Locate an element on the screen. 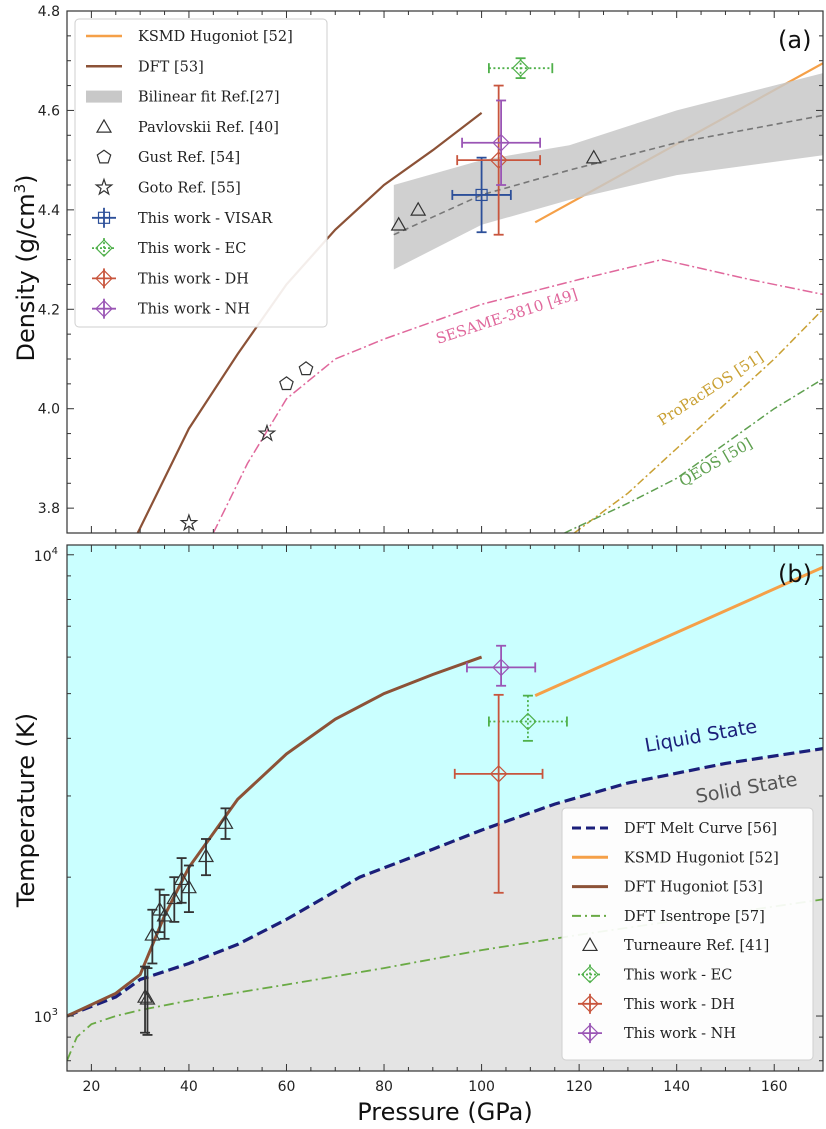 Image resolution: width=826 pixels, height=1129 pixels. panel-a-legend-box is located at coordinates (201, 173).